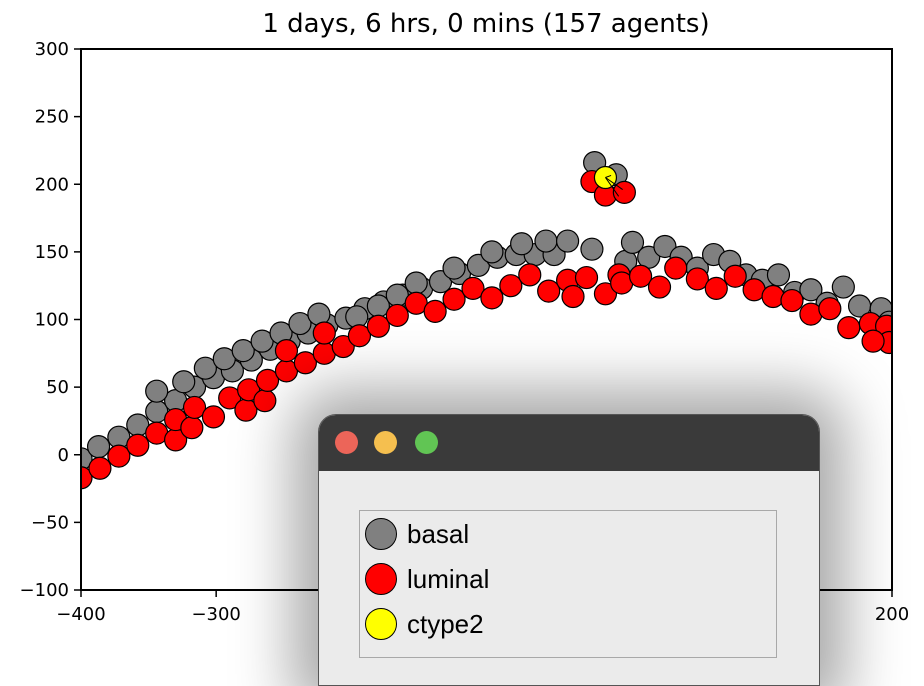  Describe the element at coordinates (52, 184) in the screenshot. I see `y-tick-label: 200` at that location.